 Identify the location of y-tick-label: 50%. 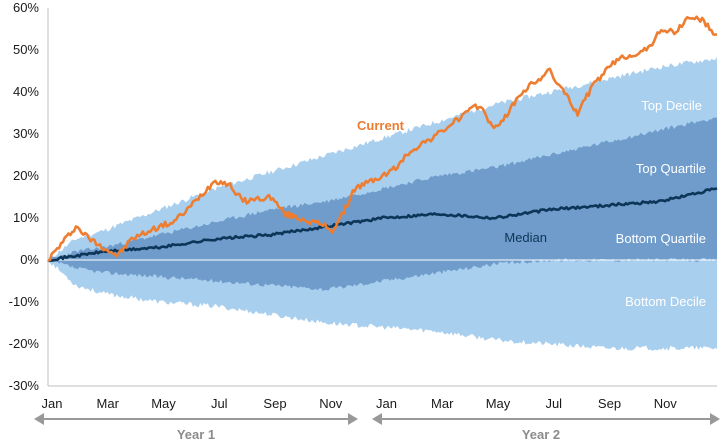
(26, 49).